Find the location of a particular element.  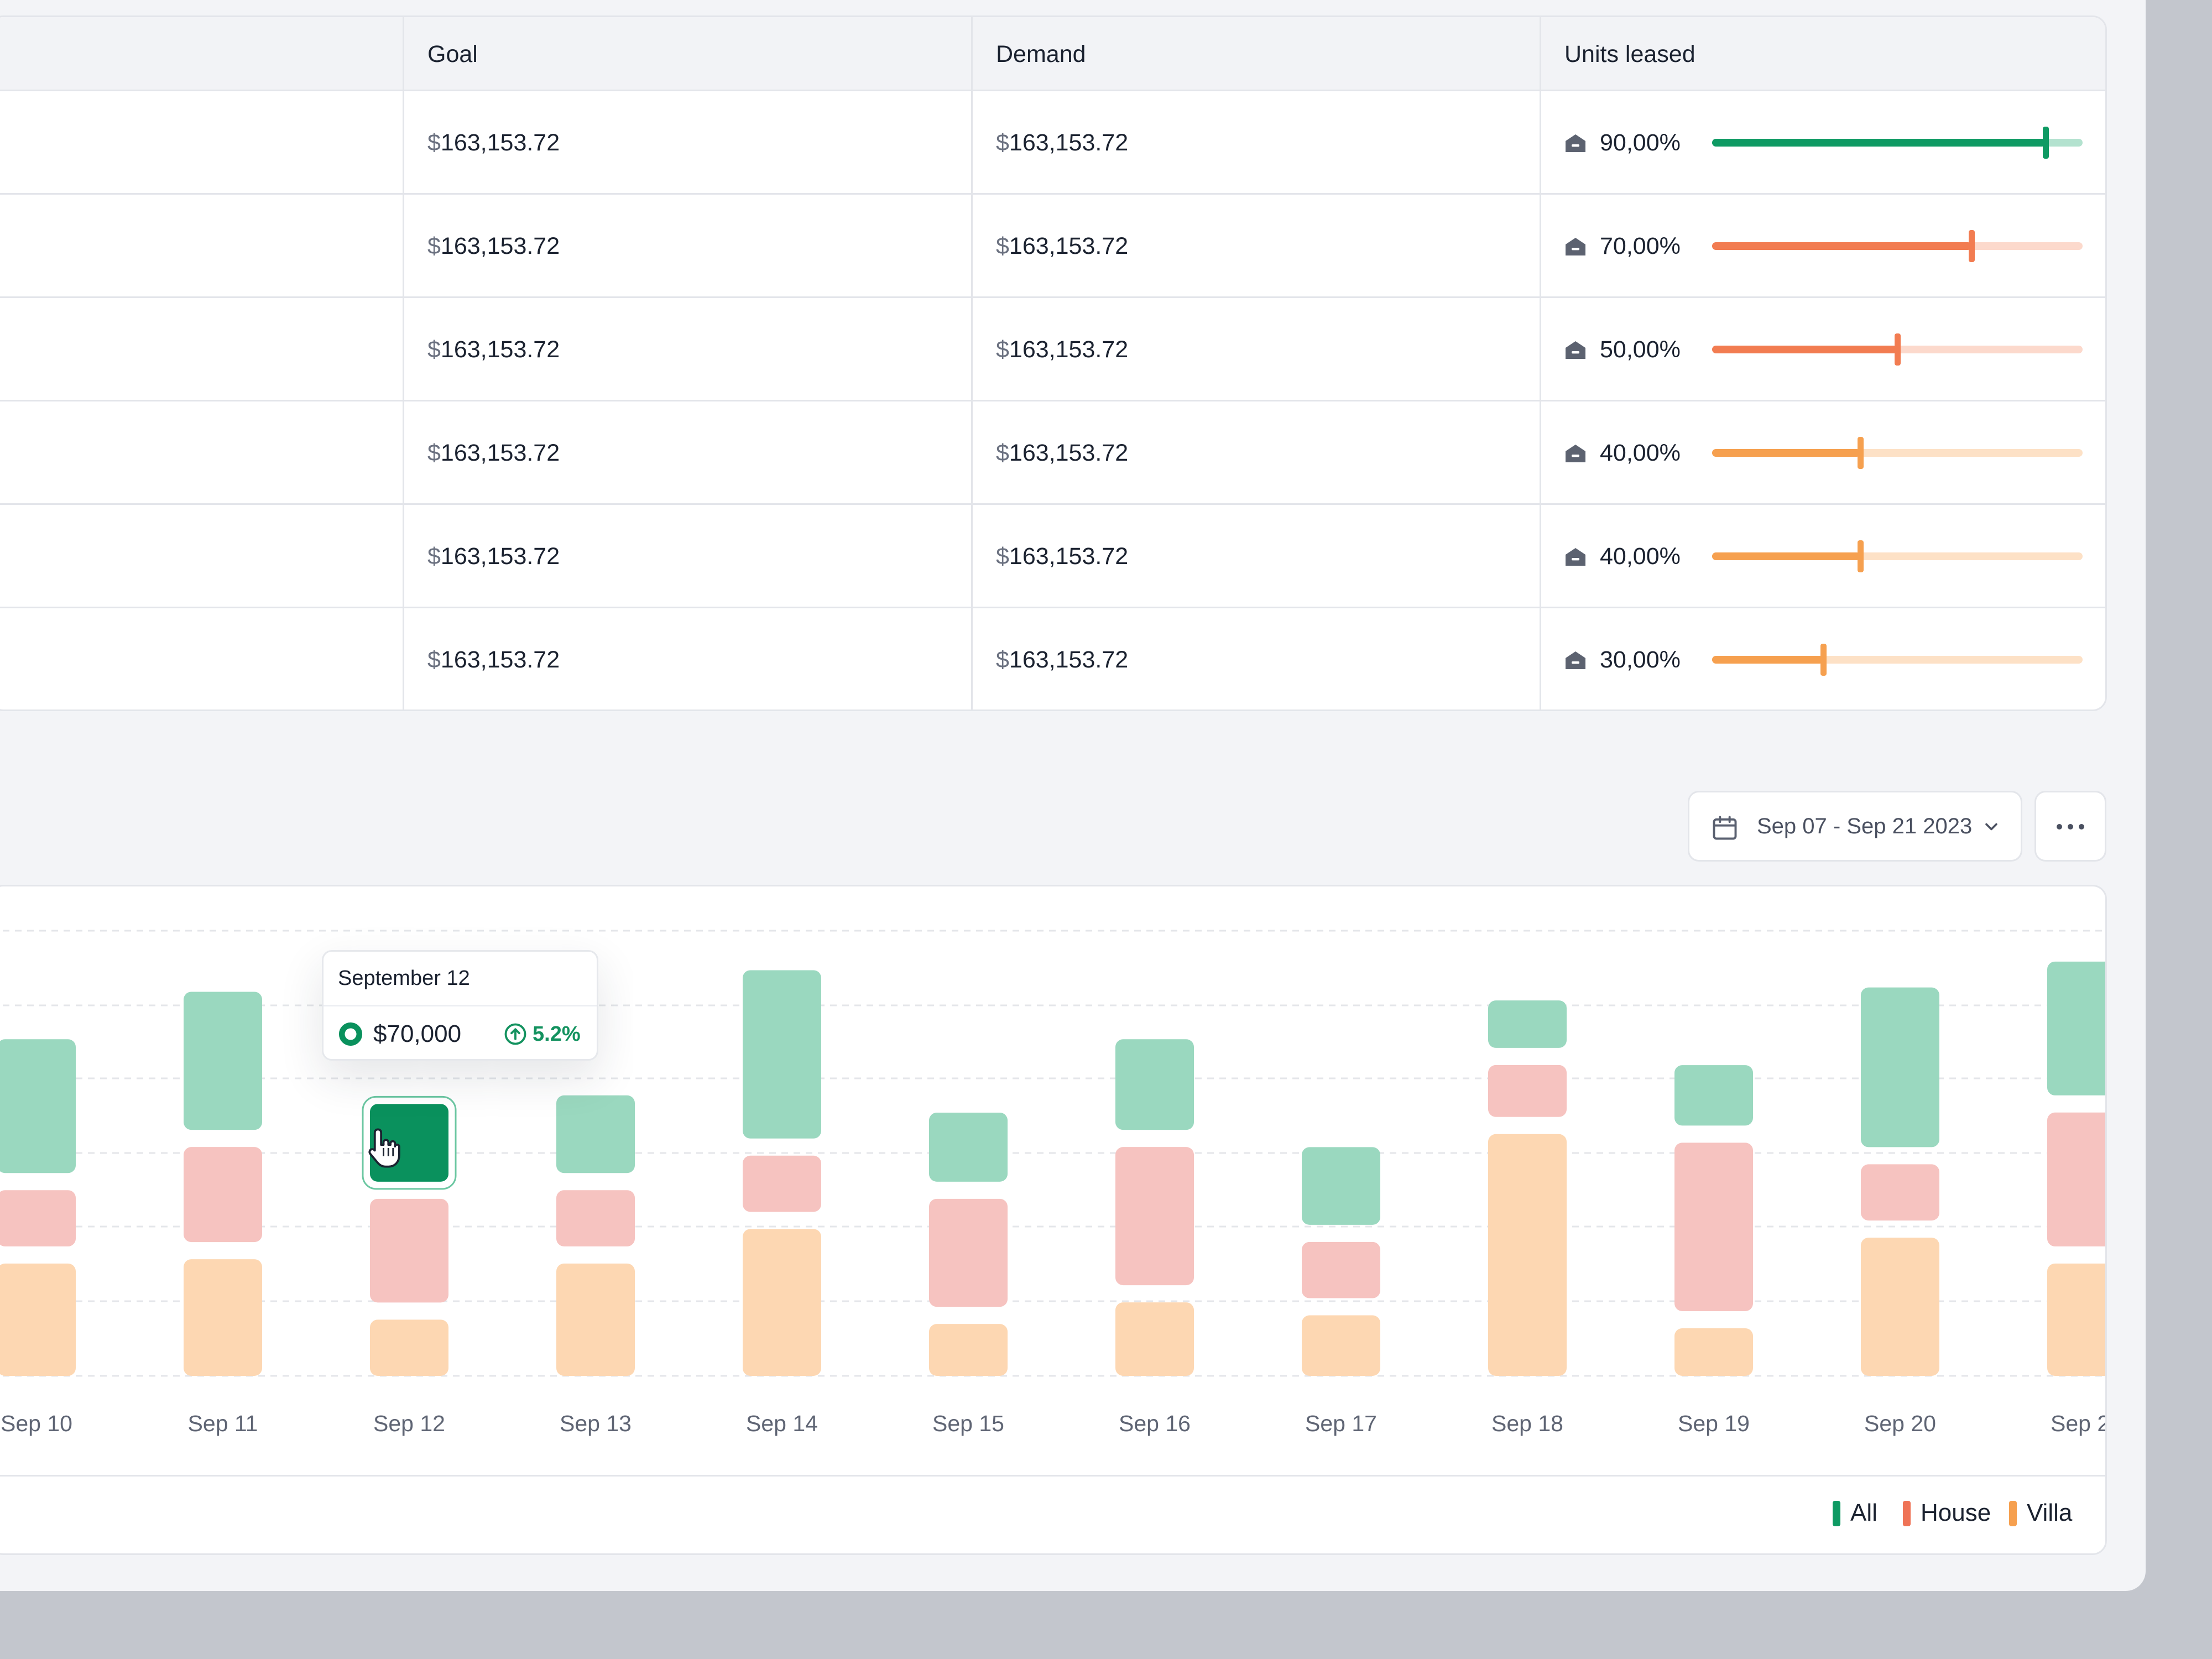

more-horizontal-icon is located at coordinates (2071, 827).